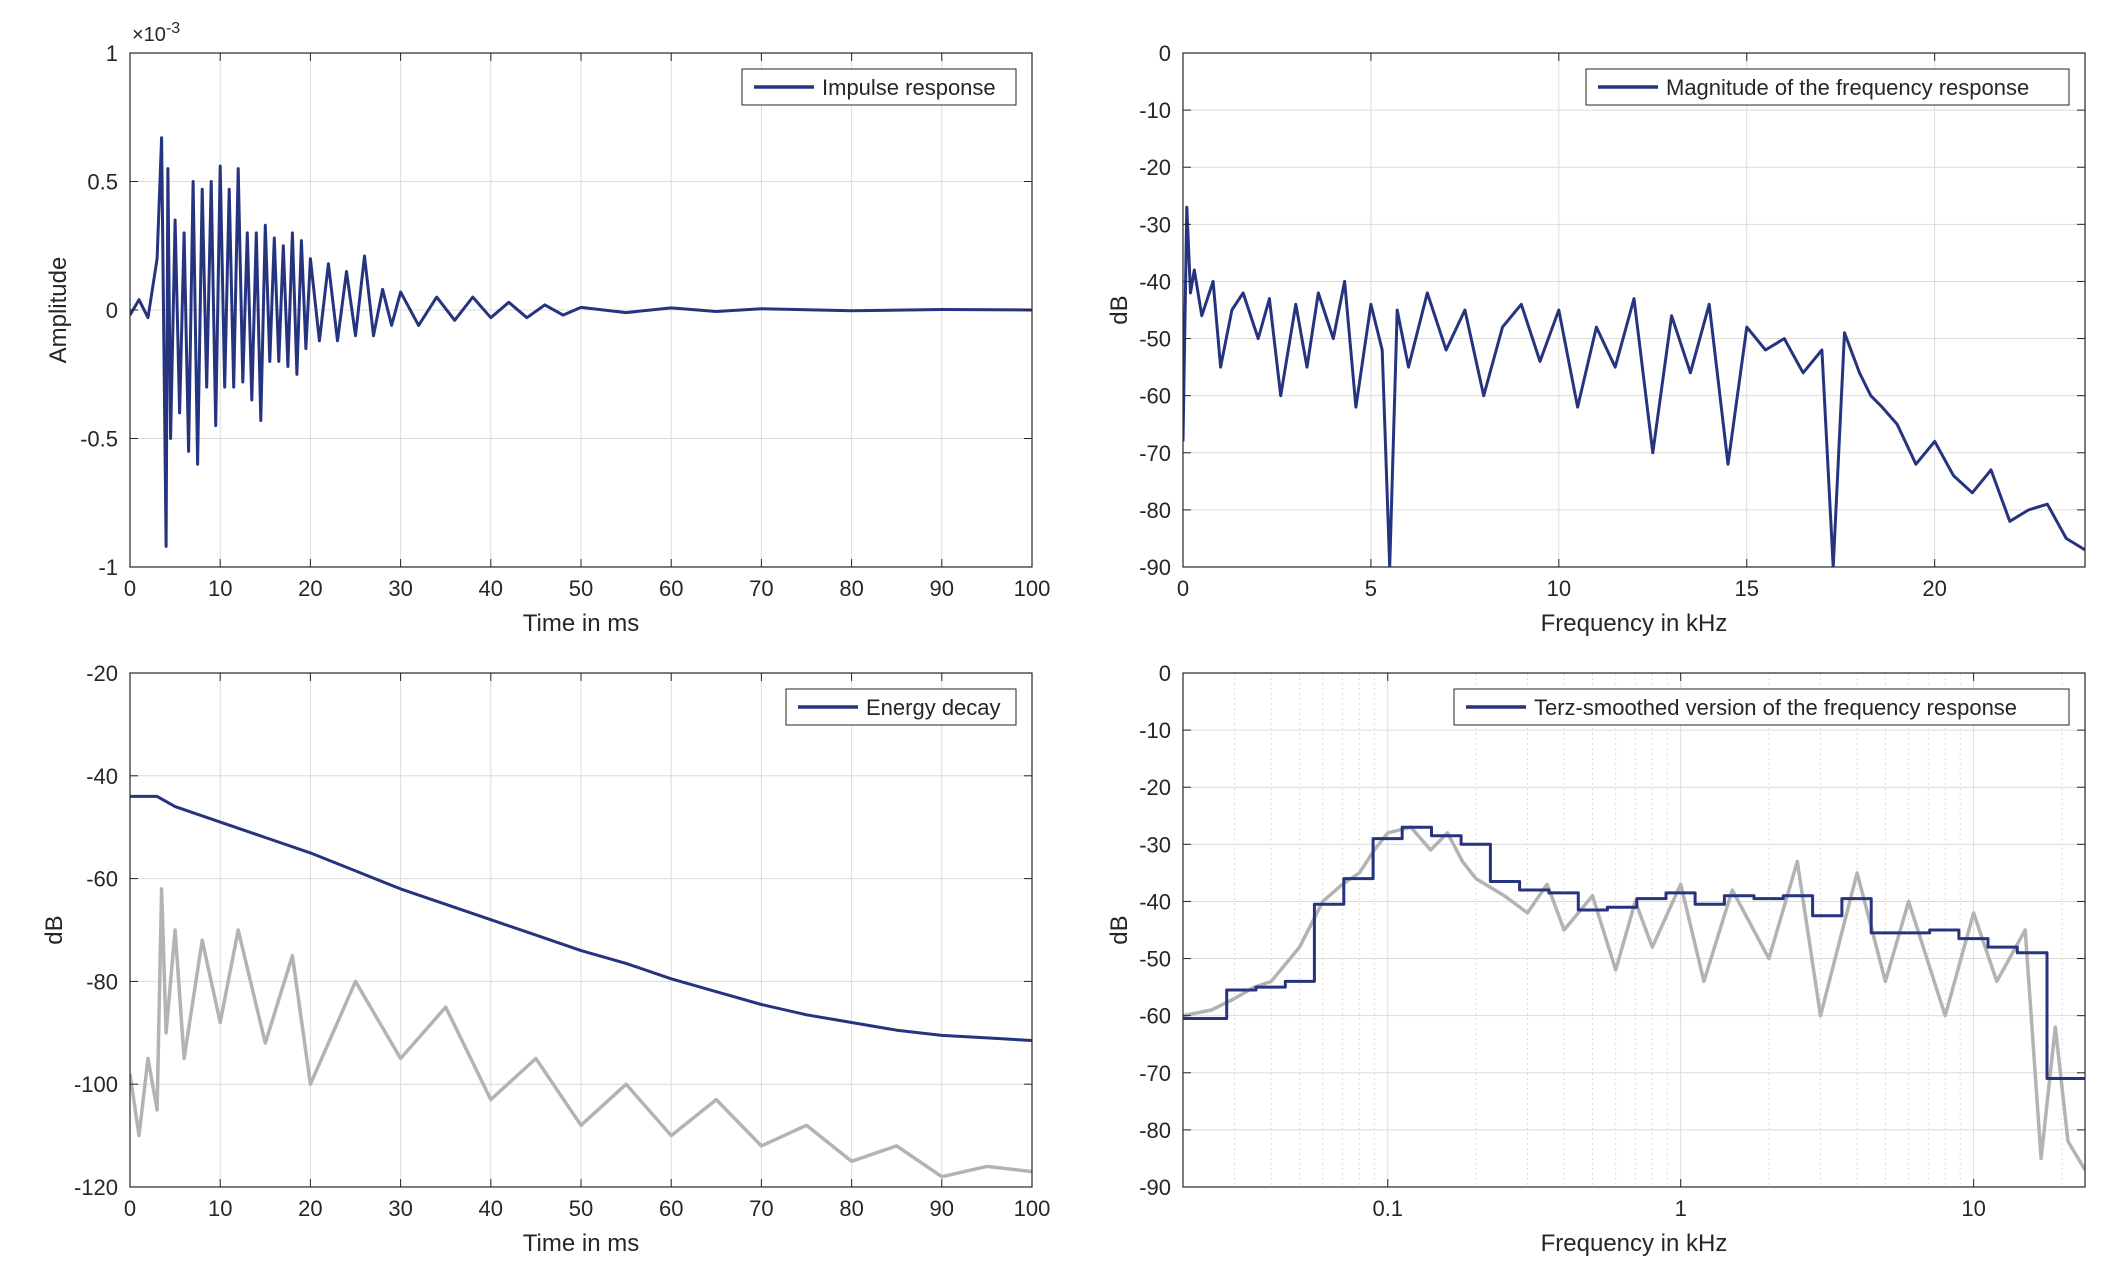 The image size is (2126, 1276). I want to click on impulse-xtick-label: 60, so click(671, 588).